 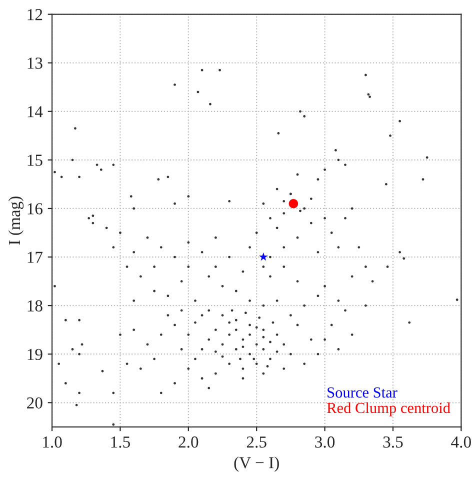 I want to click on x-tick-label: 1.5, so click(x=120, y=442).